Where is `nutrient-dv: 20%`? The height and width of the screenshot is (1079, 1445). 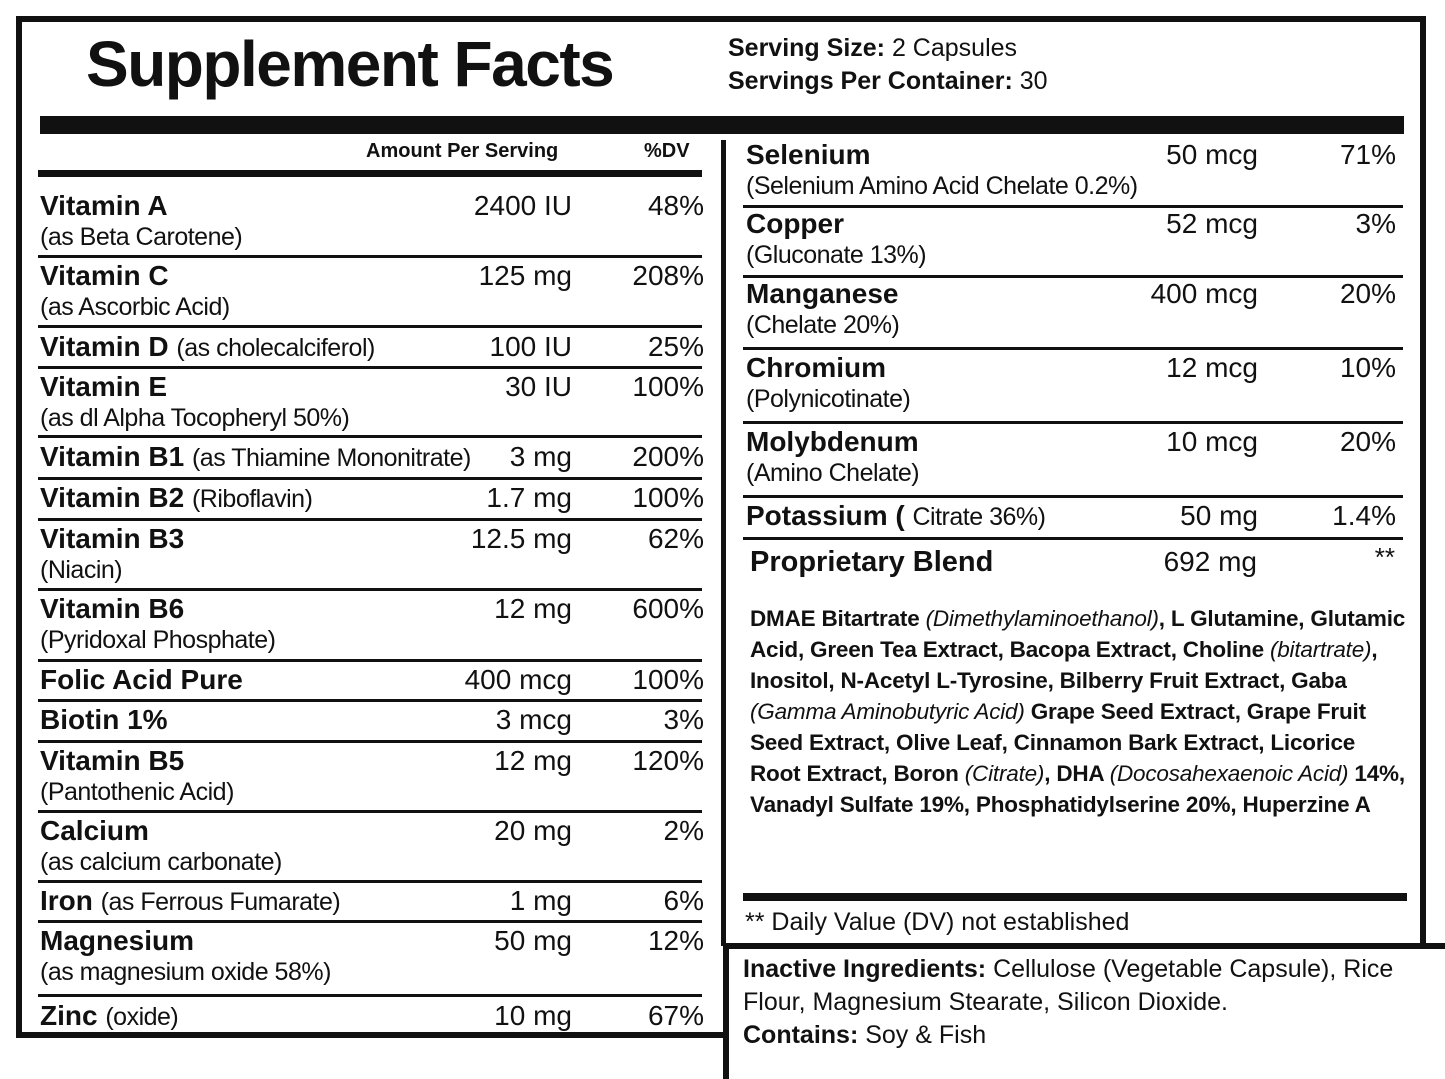 nutrient-dv: 20% is located at coordinates (1367, 441).